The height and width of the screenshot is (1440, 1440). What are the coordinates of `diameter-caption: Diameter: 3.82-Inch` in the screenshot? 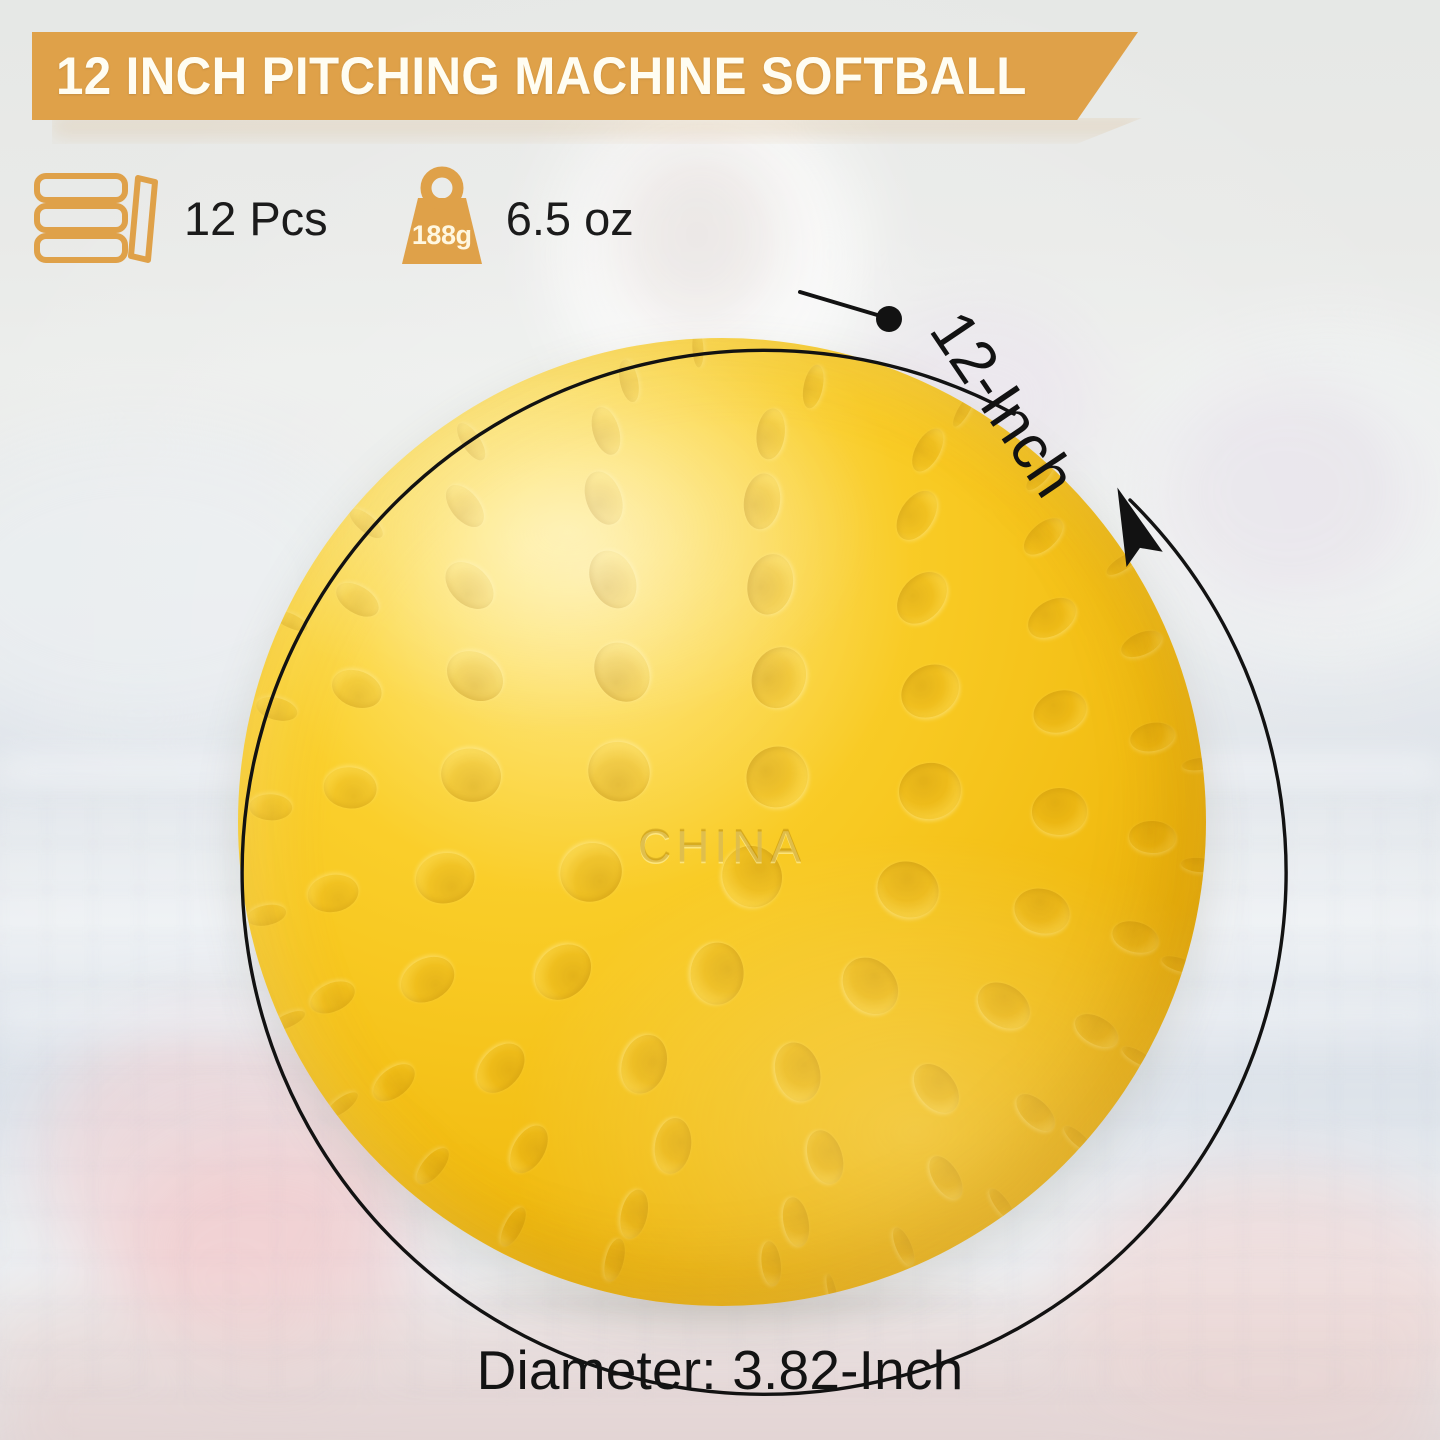 It's located at (720, 1370).